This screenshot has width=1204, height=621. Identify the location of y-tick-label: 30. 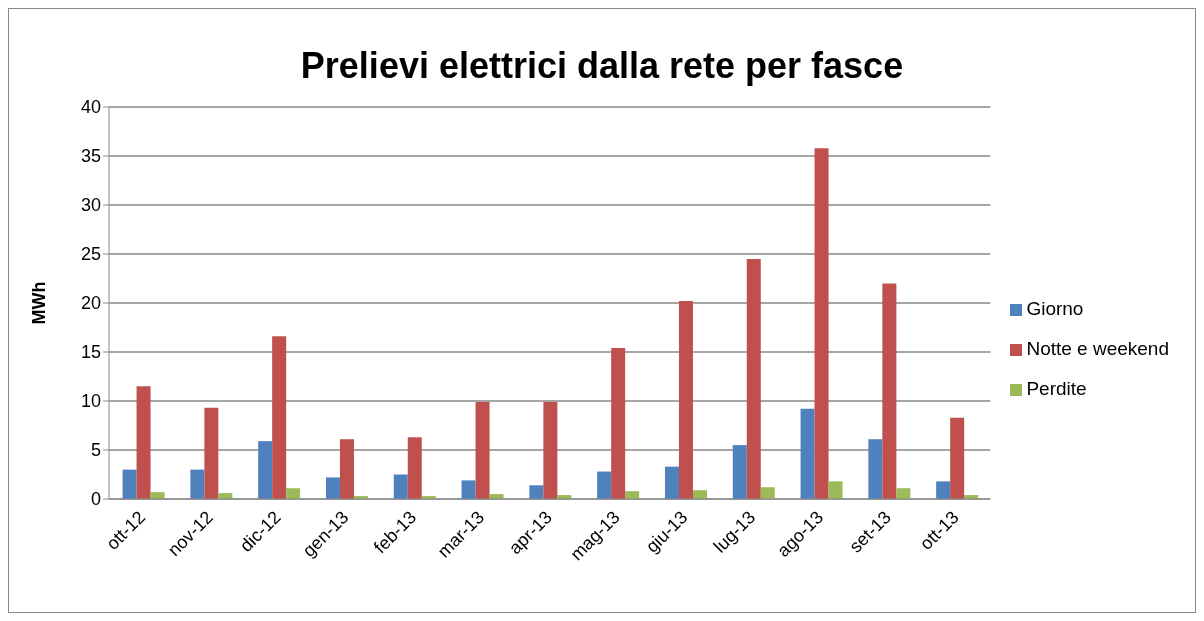
(90, 205).